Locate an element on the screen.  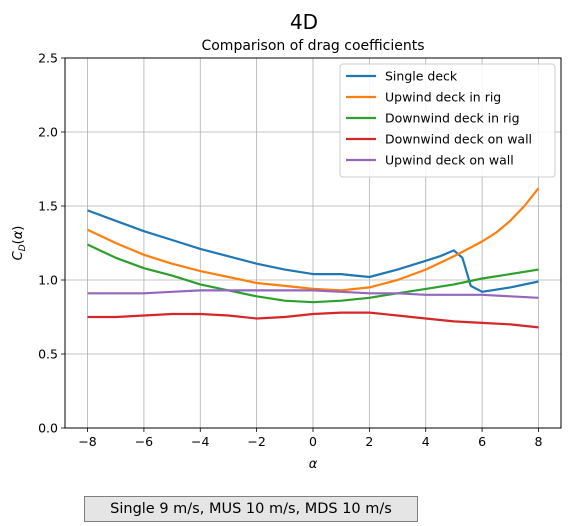
x-tick-label: 0 is located at coordinates (313, 441).